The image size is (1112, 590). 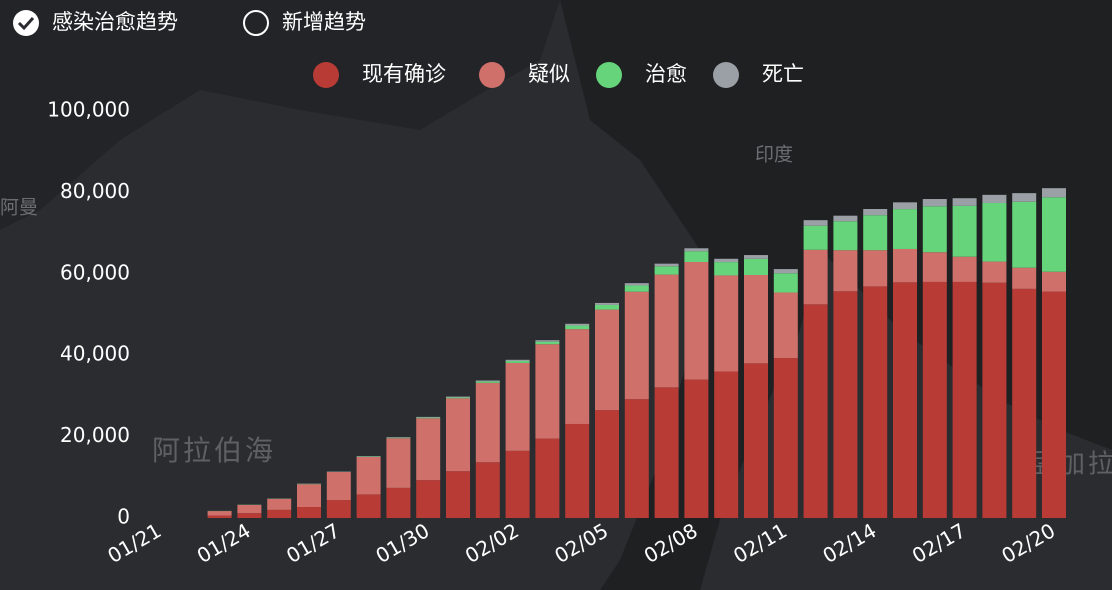 What do you see at coordinates (758, 75) in the screenshot?
I see `legend-item: 死亡` at bounding box center [758, 75].